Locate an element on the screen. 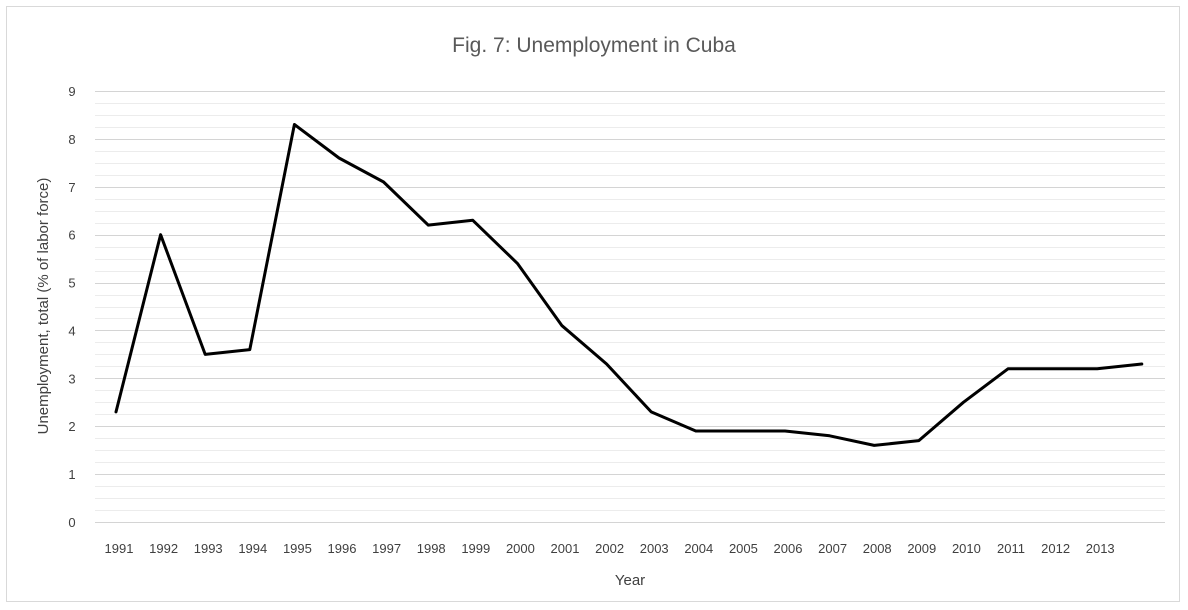 The width and height of the screenshot is (1188, 610). x-tick-label: 2009 is located at coordinates (921, 548).